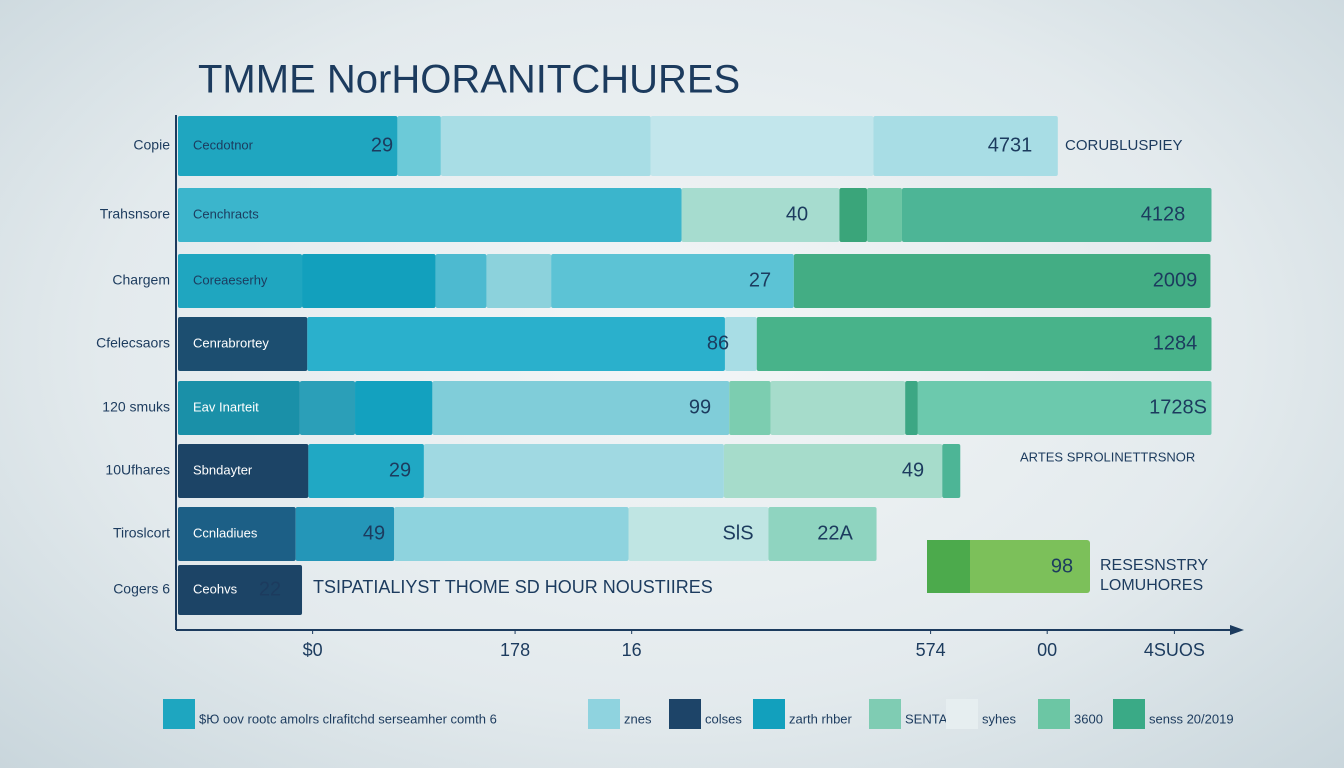  What do you see at coordinates (313, 650) in the screenshot?
I see `x-tick-label: $0` at bounding box center [313, 650].